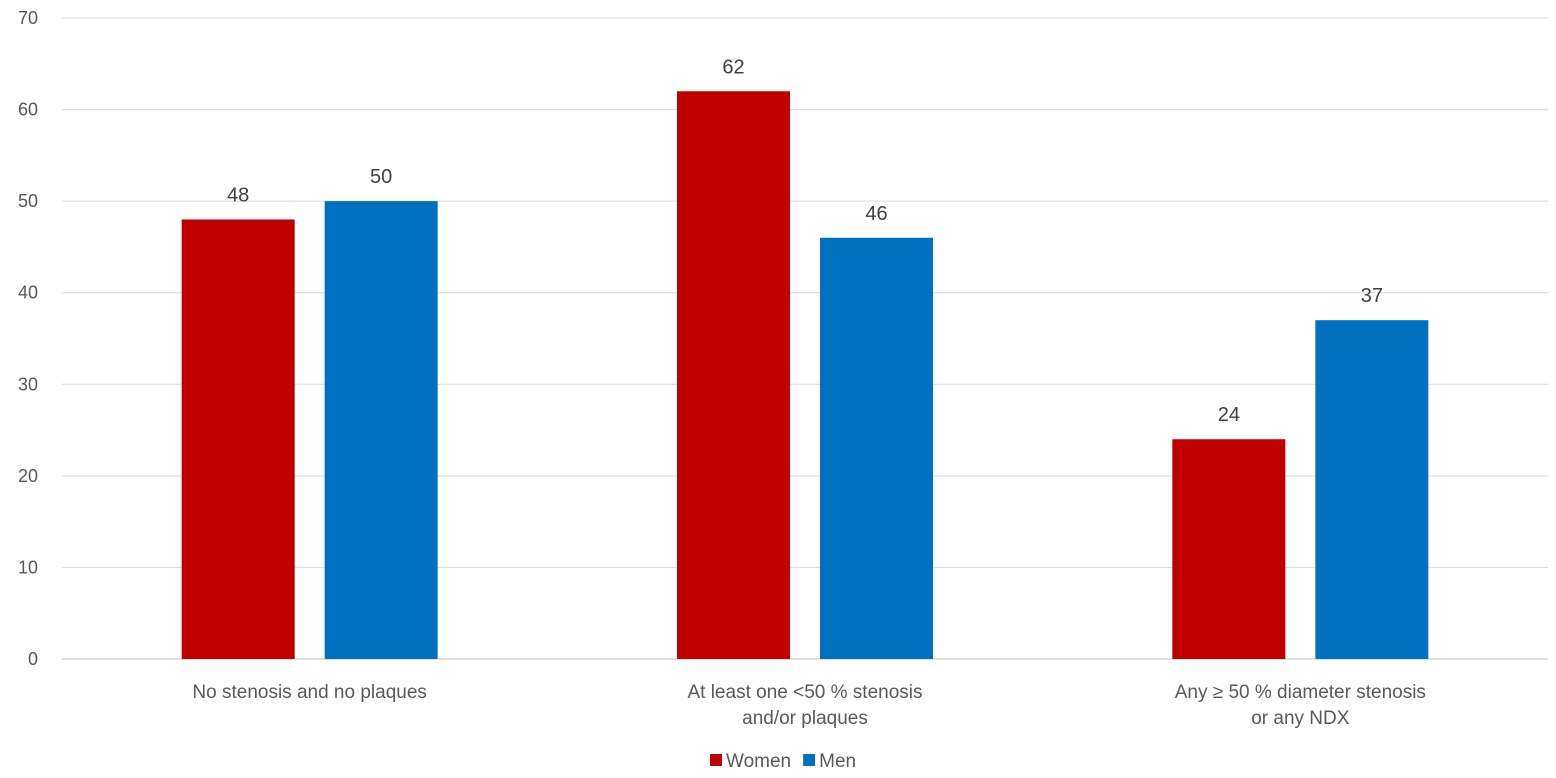 The width and height of the screenshot is (1556, 778). What do you see at coordinates (837, 761) in the screenshot?
I see `legend-label-men: Men` at bounding box center [837, 761].